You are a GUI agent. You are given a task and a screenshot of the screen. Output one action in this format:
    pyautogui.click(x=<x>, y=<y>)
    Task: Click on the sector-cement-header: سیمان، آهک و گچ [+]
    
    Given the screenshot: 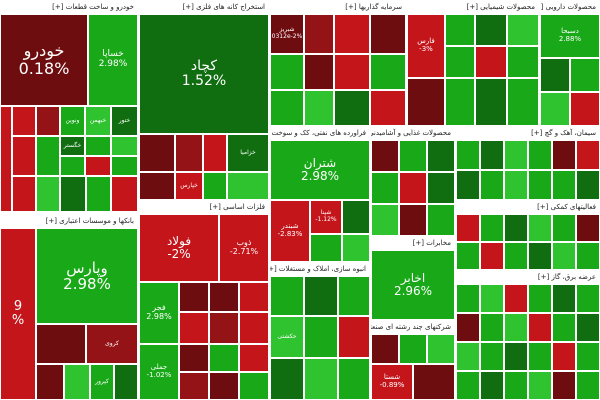 What is the action you would take?
    pyautogui.click(x=528, y=133)
    